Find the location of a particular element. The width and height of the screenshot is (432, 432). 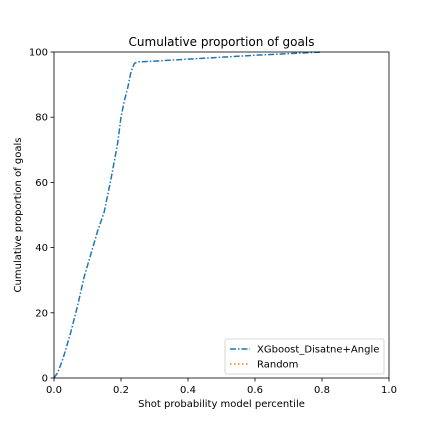

y-tick-label: 40 is located at coordinates (41, 248).